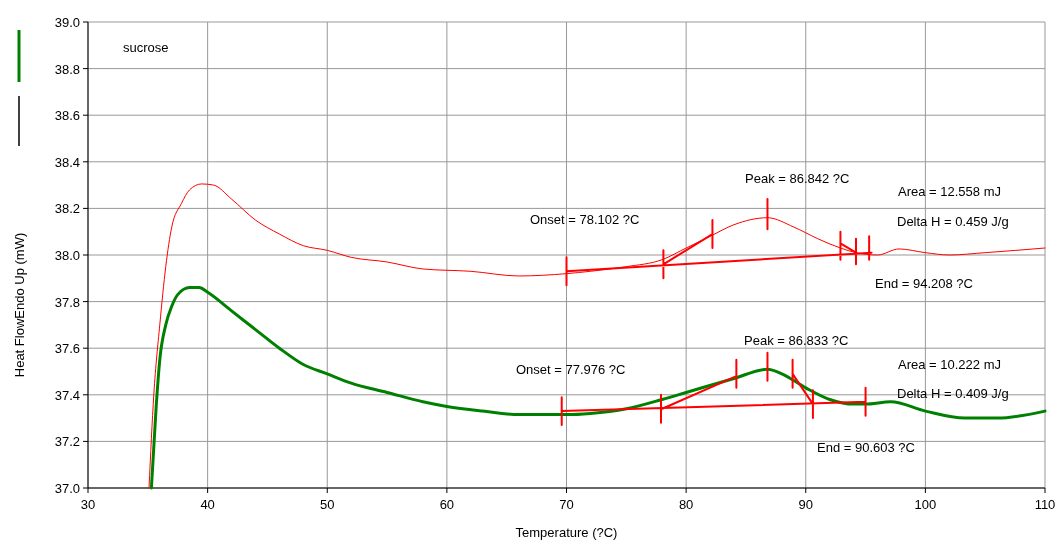 This screenshot has width=1062, height=543. What do you see at coordinates (566, 532) in the screenshot?
I see `x-axis-title: Temperature (?C)` at bounding box center [566, 532].